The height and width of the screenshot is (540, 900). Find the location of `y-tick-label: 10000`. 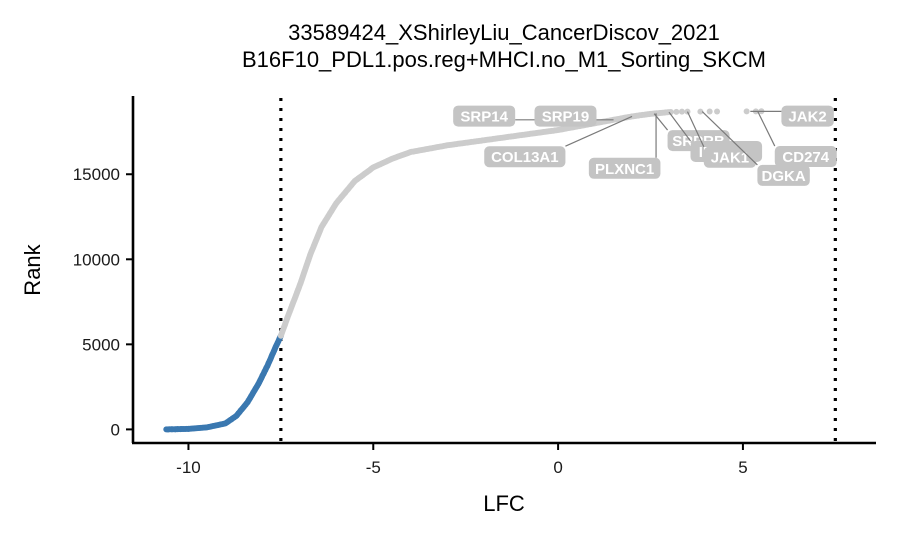

y-tick-label: 10000 is located at coordinates (96, 259).